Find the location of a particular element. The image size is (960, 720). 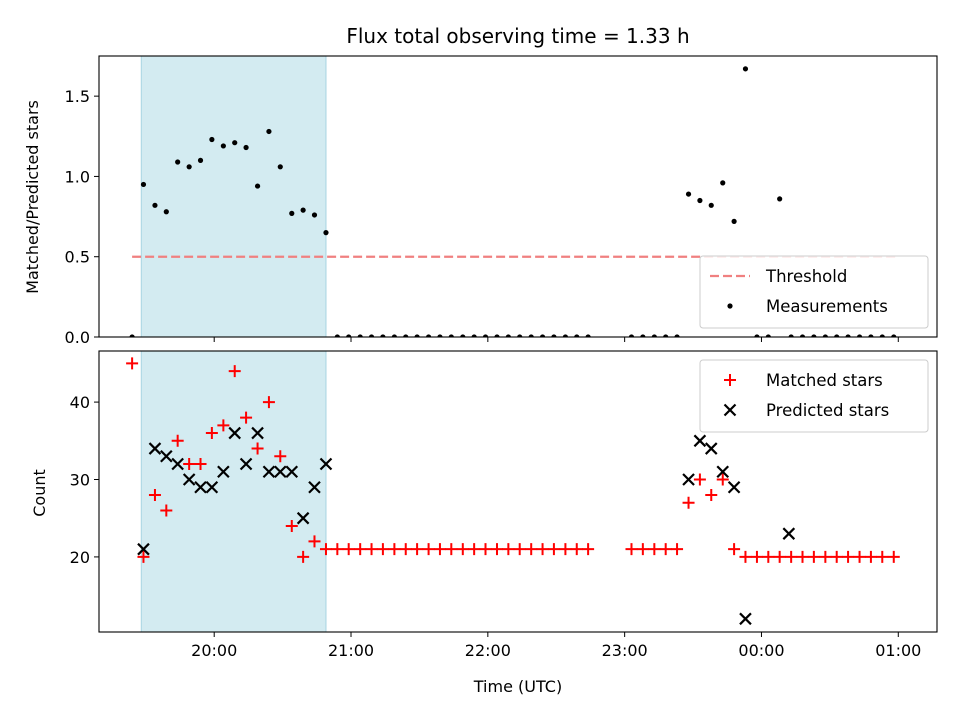

x-tick-label: 23:00 is located at coordinates (625, 650).